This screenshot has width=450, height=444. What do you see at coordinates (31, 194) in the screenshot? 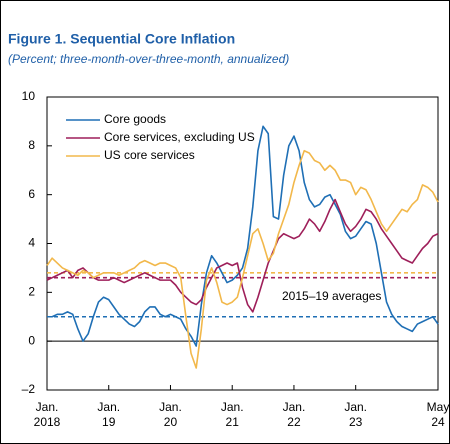
I see `y-tick-label: 6` at bounding box center [31, 194].